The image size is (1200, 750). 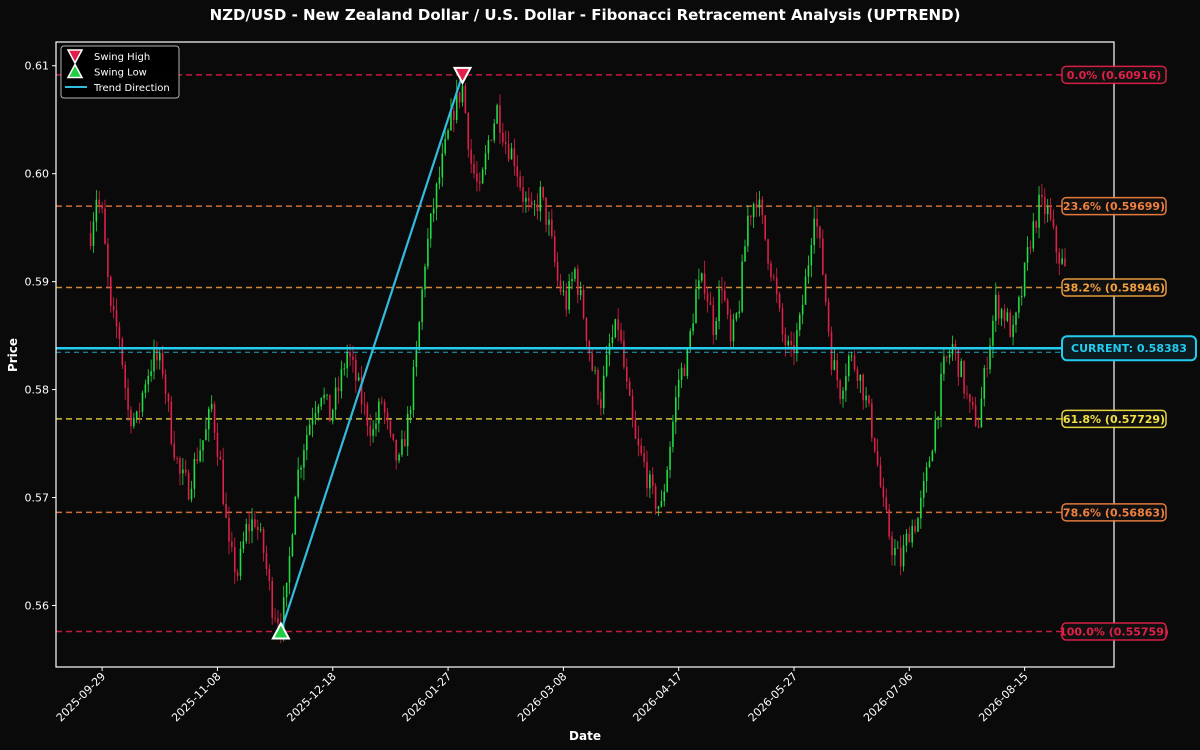 I want to click on y-axis-ticks: 0.56 0.57 0.58 0.59 0.60 0.61, so click(x=40, y=336).